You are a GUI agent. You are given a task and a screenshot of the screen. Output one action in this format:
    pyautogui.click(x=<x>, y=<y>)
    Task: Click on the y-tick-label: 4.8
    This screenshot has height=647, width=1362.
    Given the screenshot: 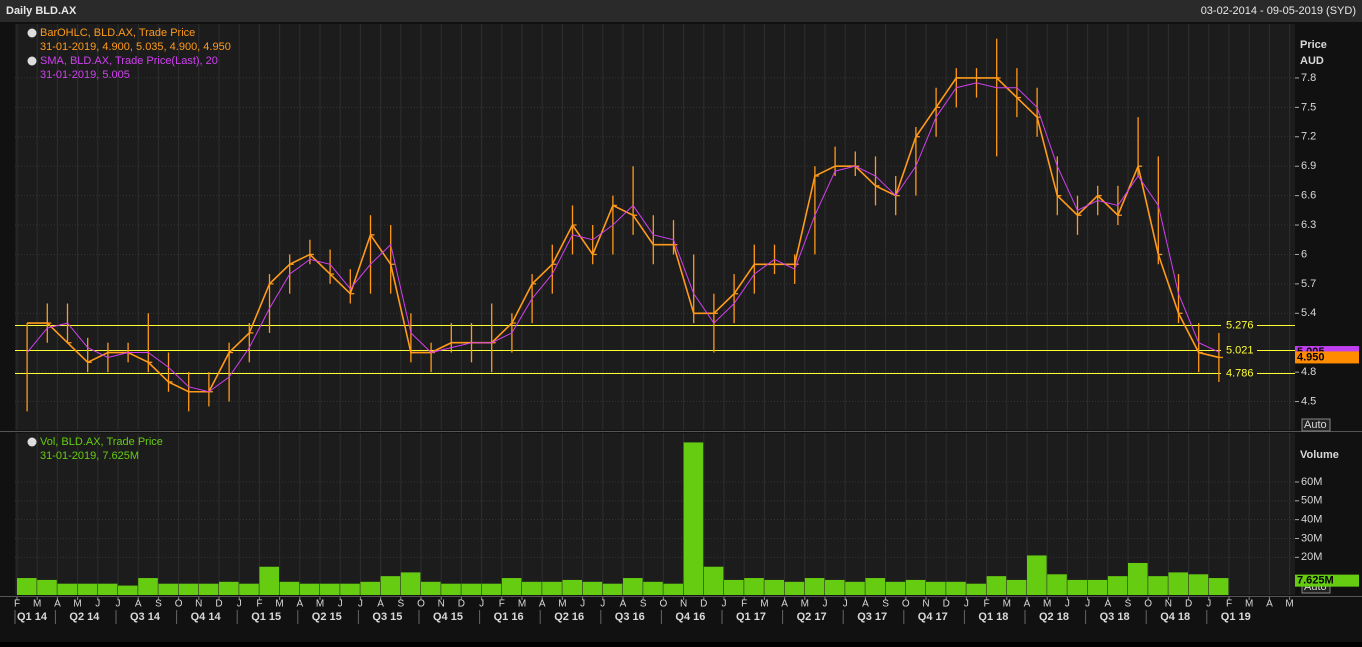 What is the action you would take?
    pyautogui.click(x=1308, y=372)
    